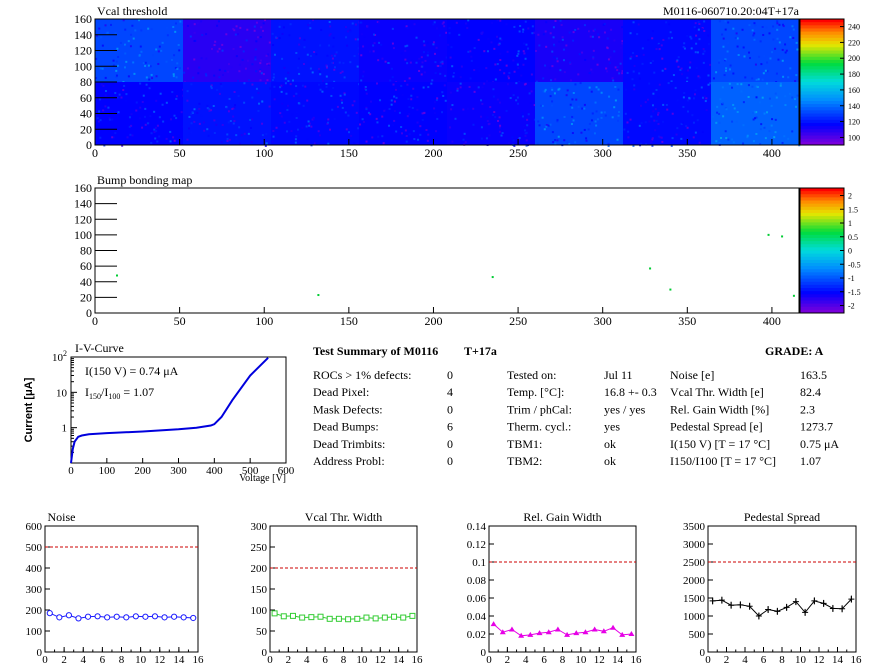 Image resolution: width=896 pixels, height=672 pixels. What do you see at coordinates (838, 660) in the screenshot?
I see `x-tick-label: 14` at bounding box center [838, 660].